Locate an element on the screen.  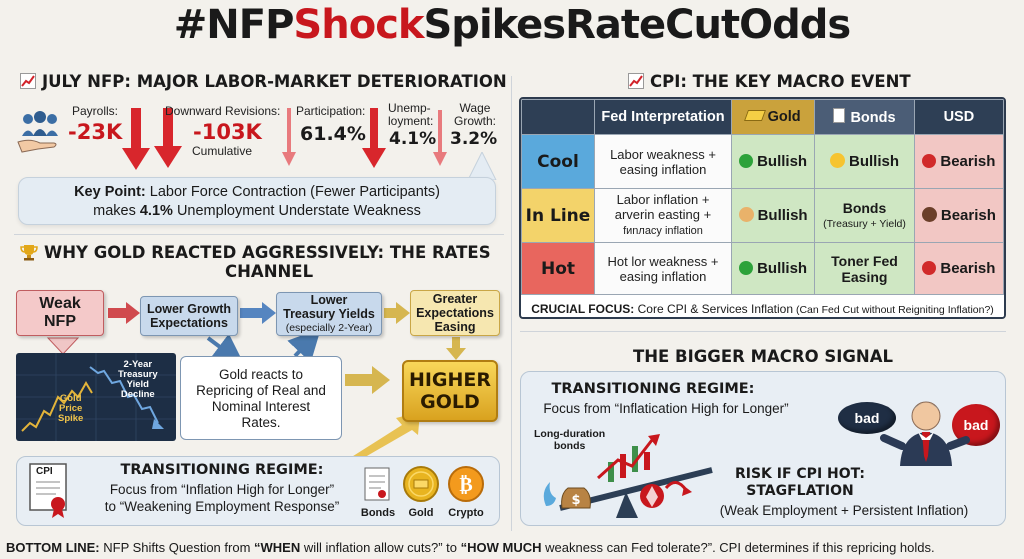
unemployment-value: 4.1% is located at coordinates (413, 139).